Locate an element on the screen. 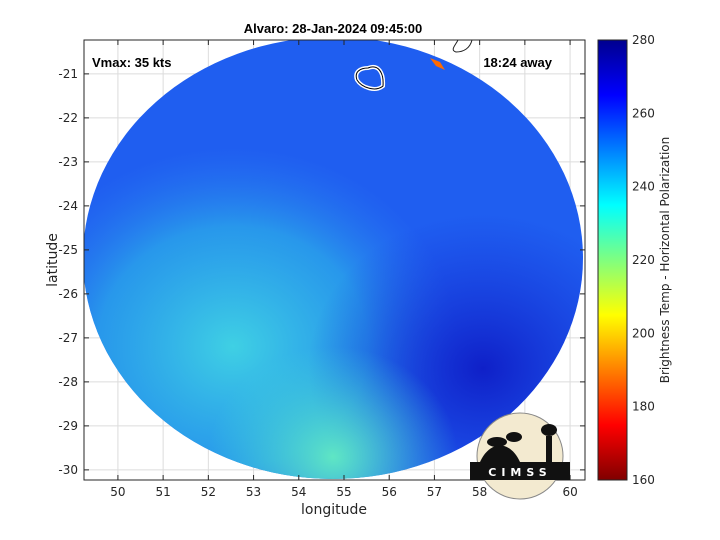 The height and width of the screenshot is (540, 720). x-tick-label: 56 is located at coordinates (389, 492).